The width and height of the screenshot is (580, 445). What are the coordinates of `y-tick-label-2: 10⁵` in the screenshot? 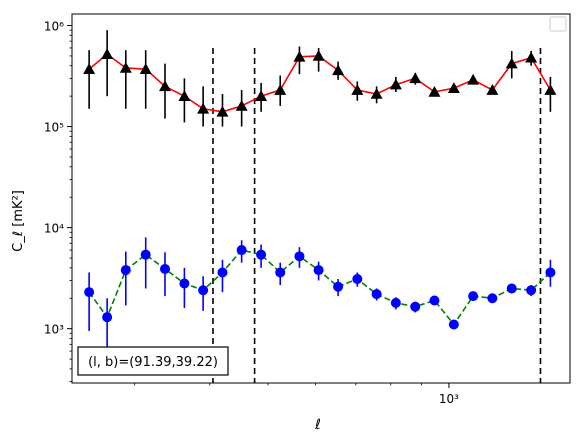 It's located at (54, 128).